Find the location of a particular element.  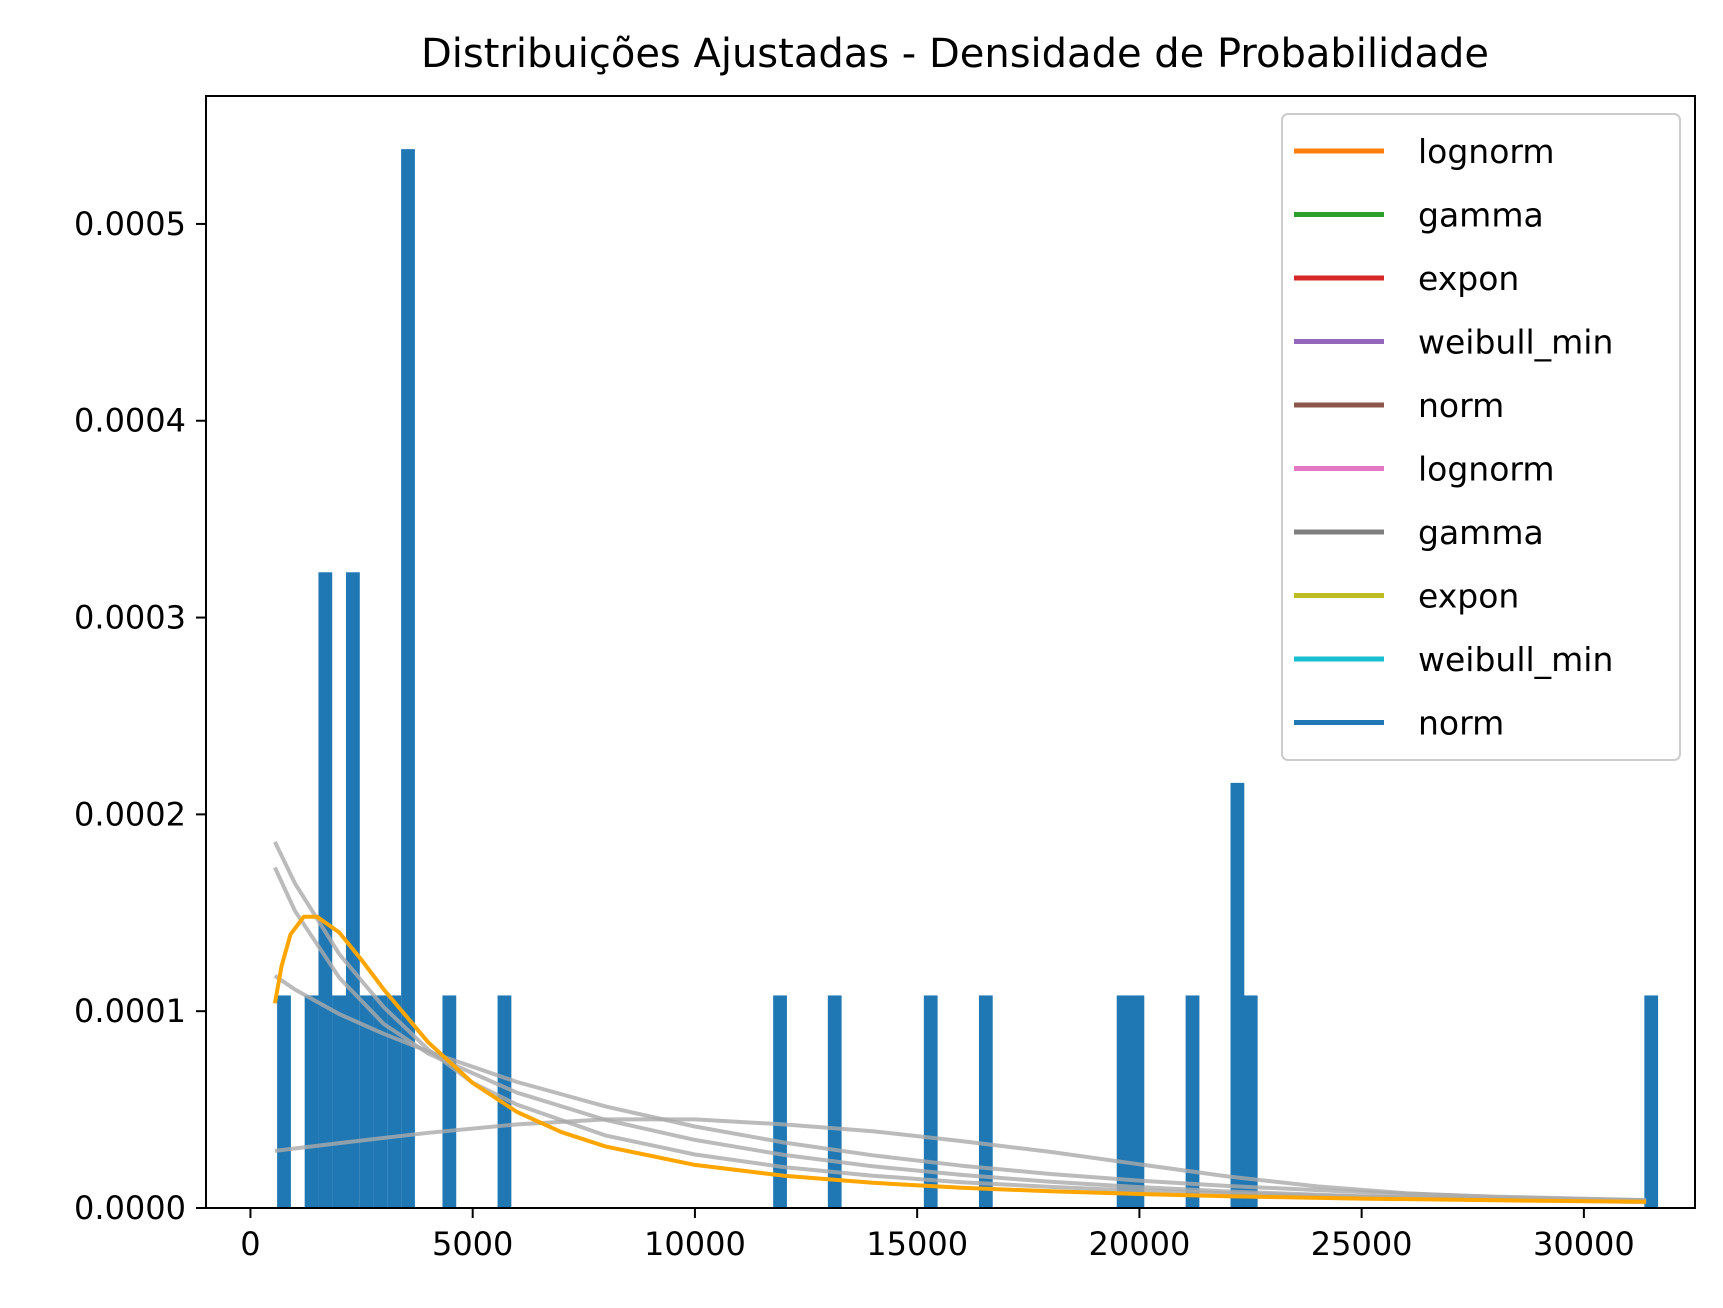

y-tick-label: 0.0000 is located at coordinates (130, 1208).